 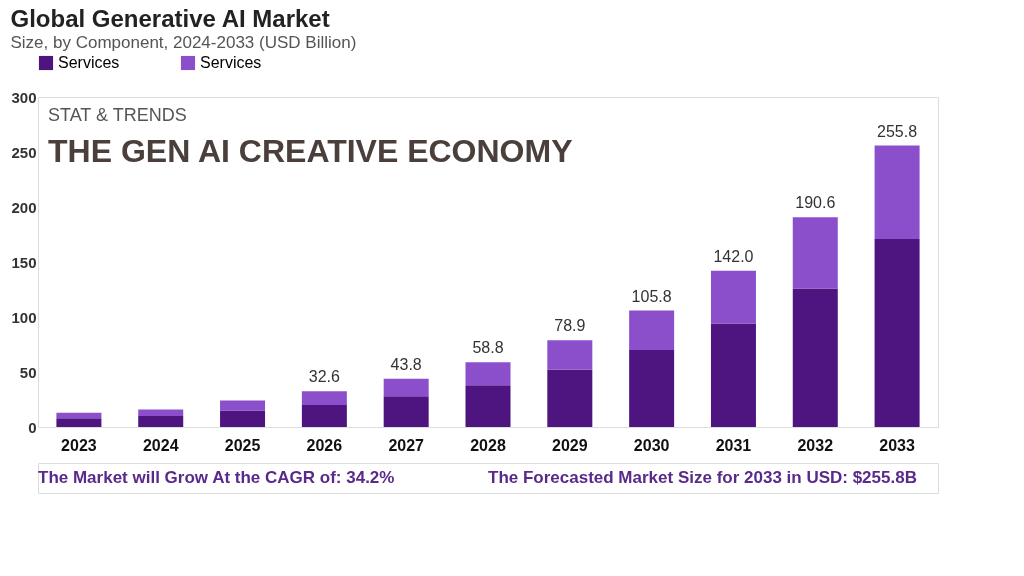 What do you see at coordinates (702, 477) in the screenshot?
I see `text: The Forecasted Market Size for 2033 in USD: $255.8B` at bounding box center [702, 477].